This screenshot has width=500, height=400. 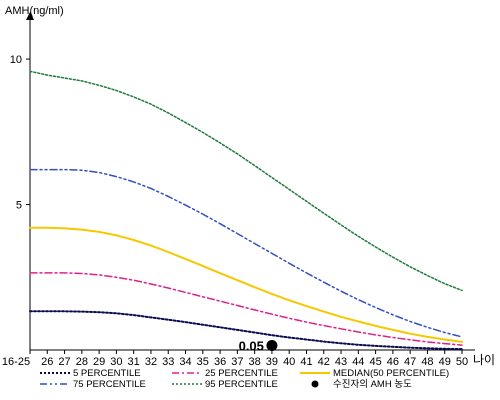 What do you see at coordinates (375, 362) in the screenshot?
I see `x-tick-label: 45` at bounding box center [375, 362].